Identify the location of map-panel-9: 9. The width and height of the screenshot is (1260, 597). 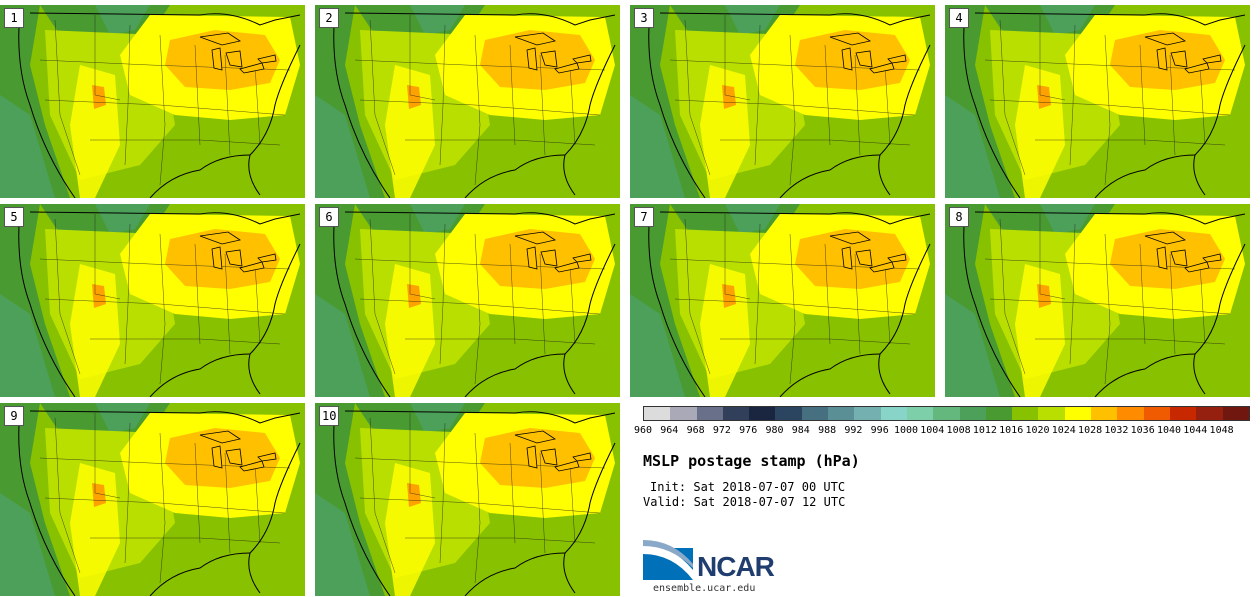
(152, 499).